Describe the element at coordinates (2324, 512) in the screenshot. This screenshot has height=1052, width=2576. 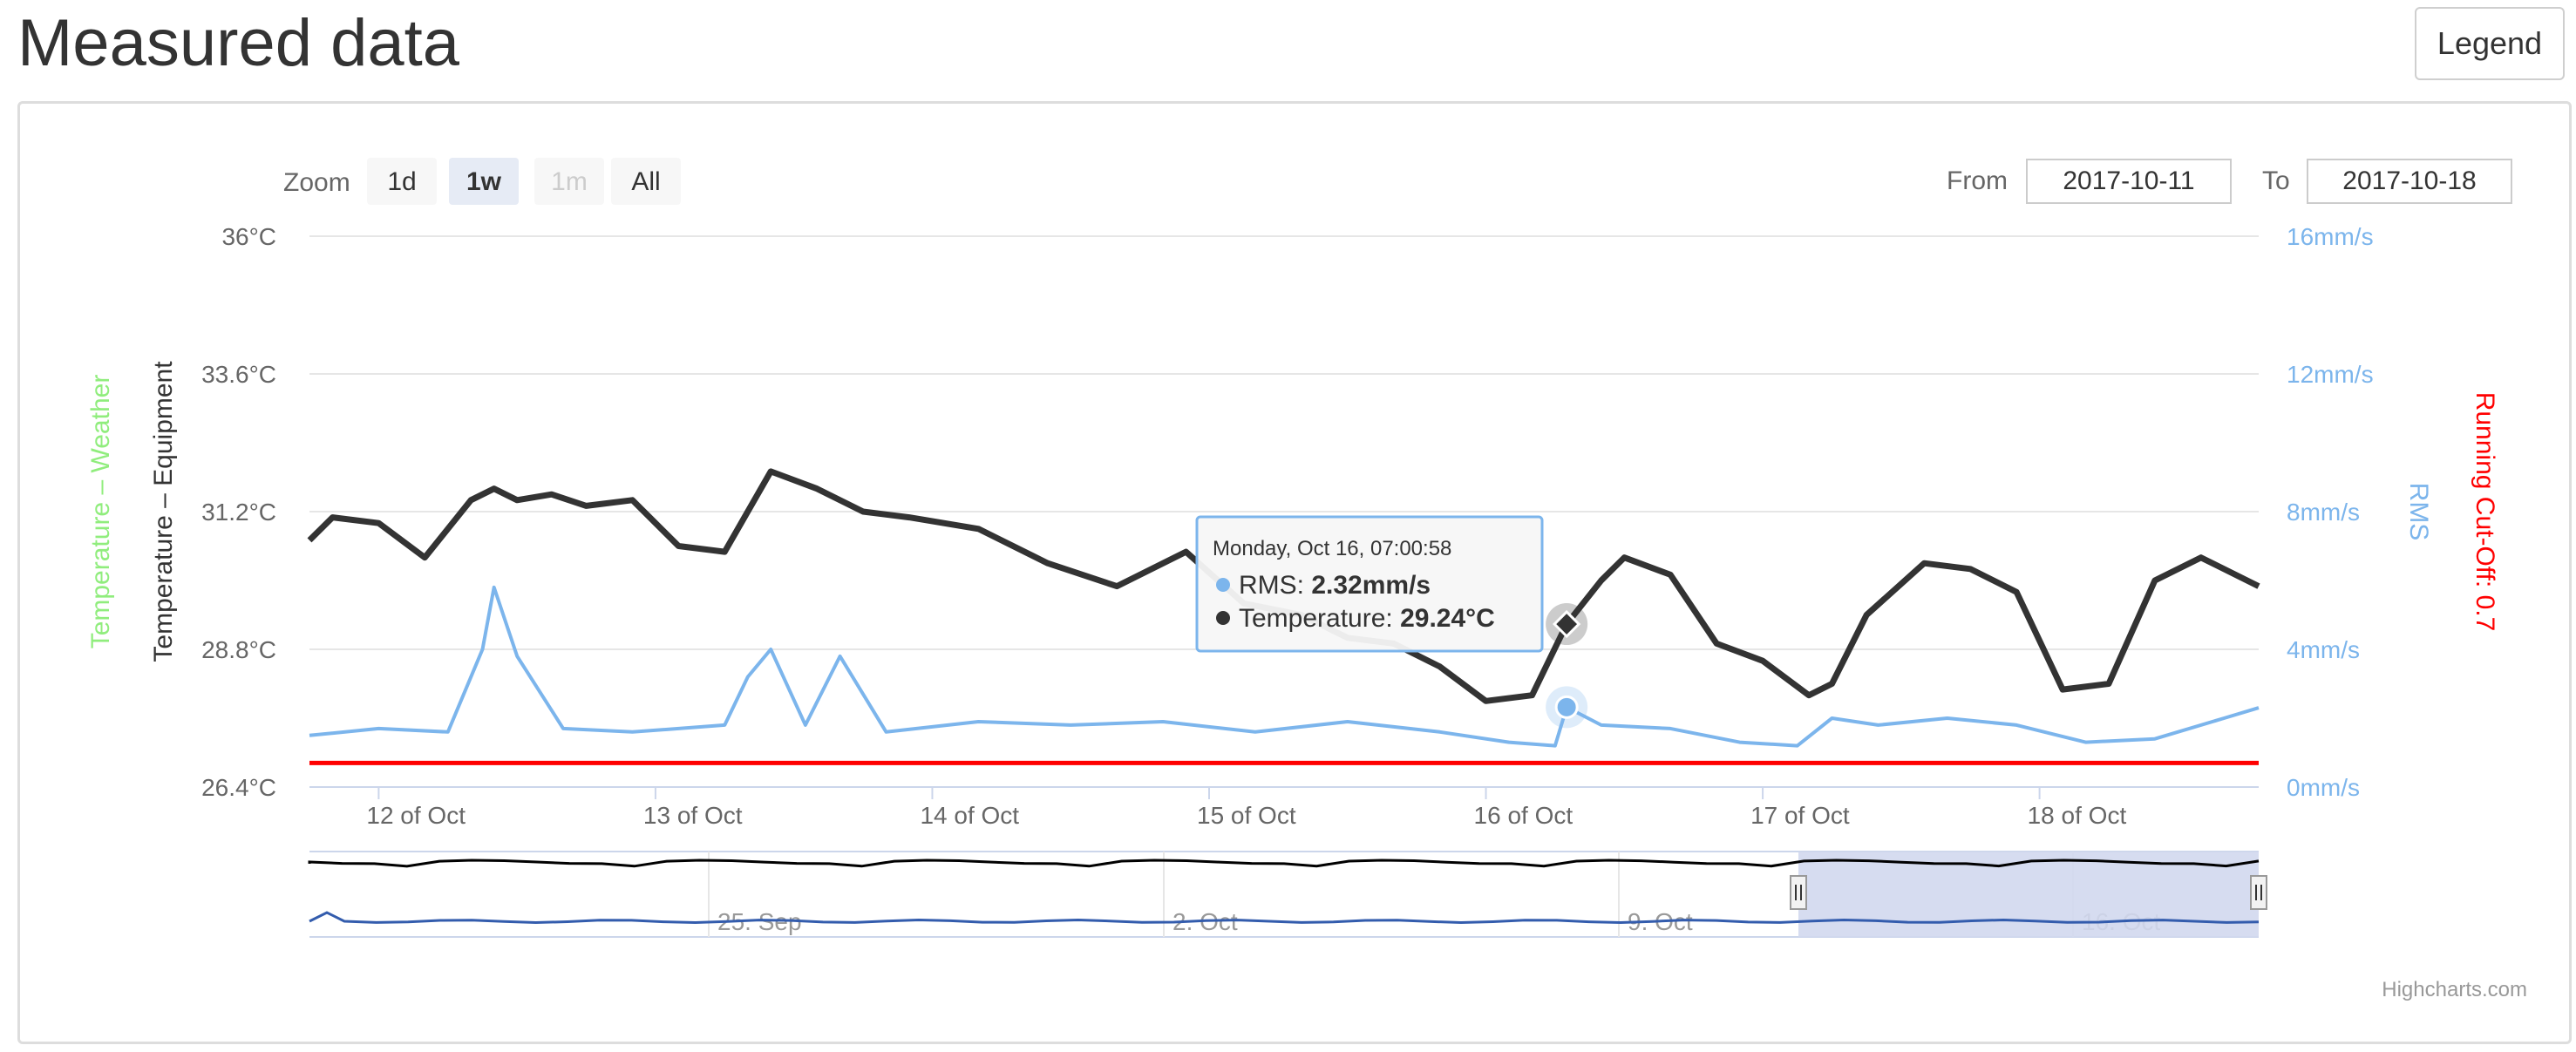
I see `rms-tick-label: 8mm/s` at that location.